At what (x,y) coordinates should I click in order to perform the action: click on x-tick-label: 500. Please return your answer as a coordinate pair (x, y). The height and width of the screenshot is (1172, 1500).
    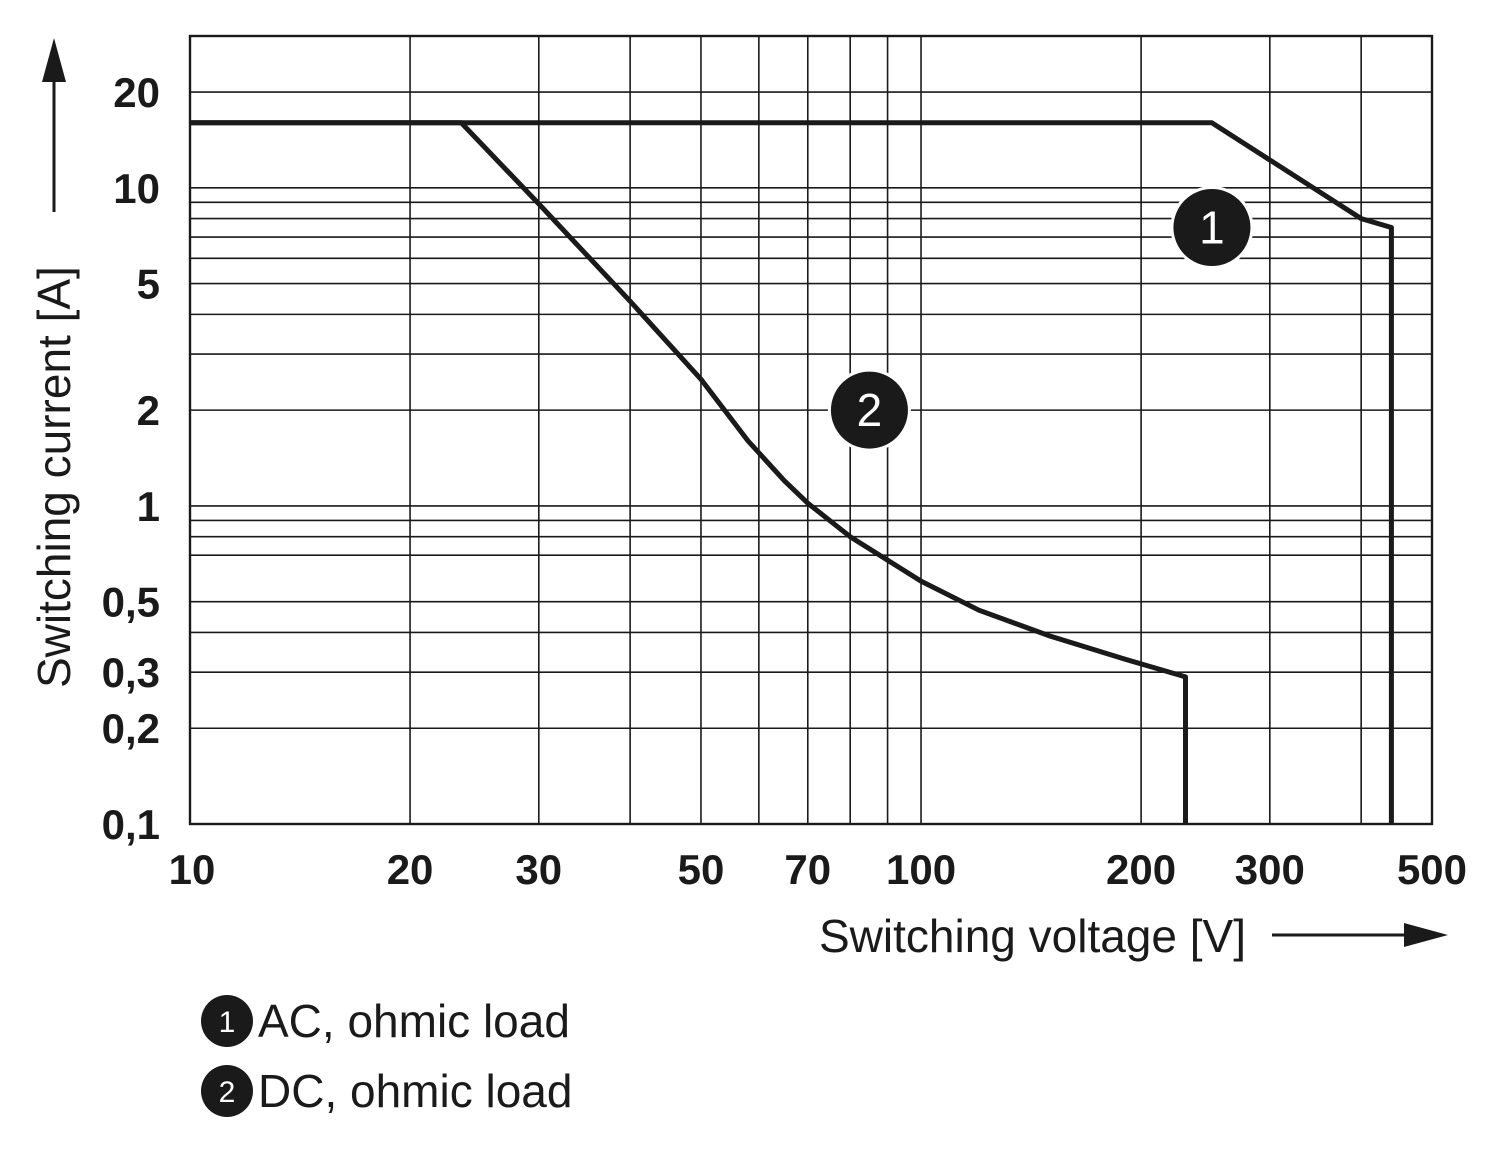
    Looking at the image, I should click on (1432, 869).